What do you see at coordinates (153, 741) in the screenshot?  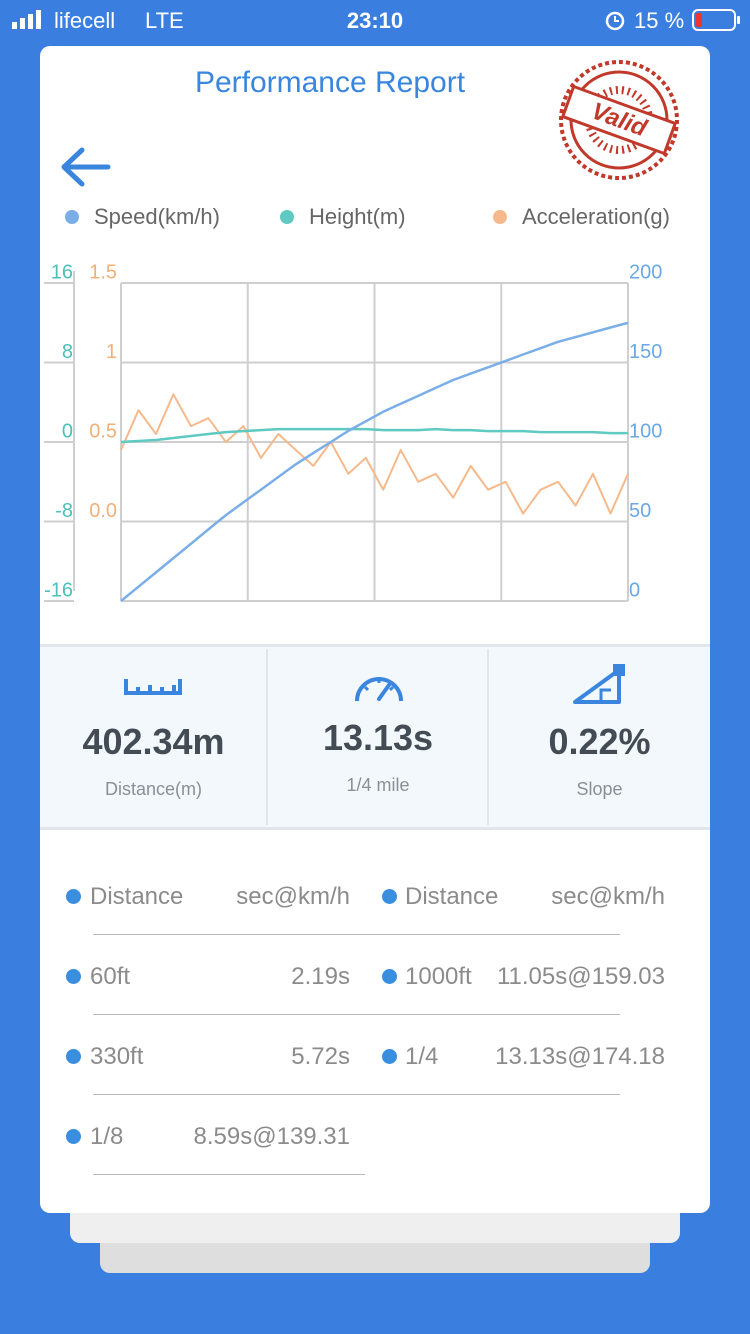 I see `summary-value: 402.34m` at bounding box center [153, 741].